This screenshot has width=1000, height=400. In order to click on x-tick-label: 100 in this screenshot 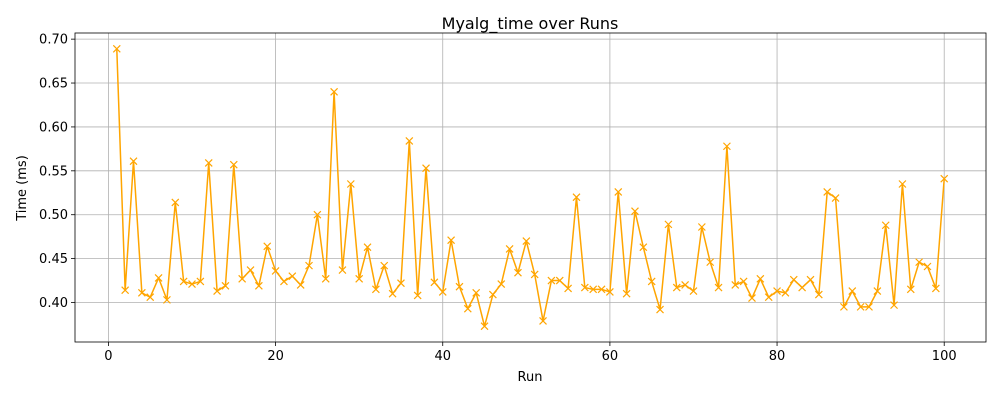, I will do `click(944, 356)`.